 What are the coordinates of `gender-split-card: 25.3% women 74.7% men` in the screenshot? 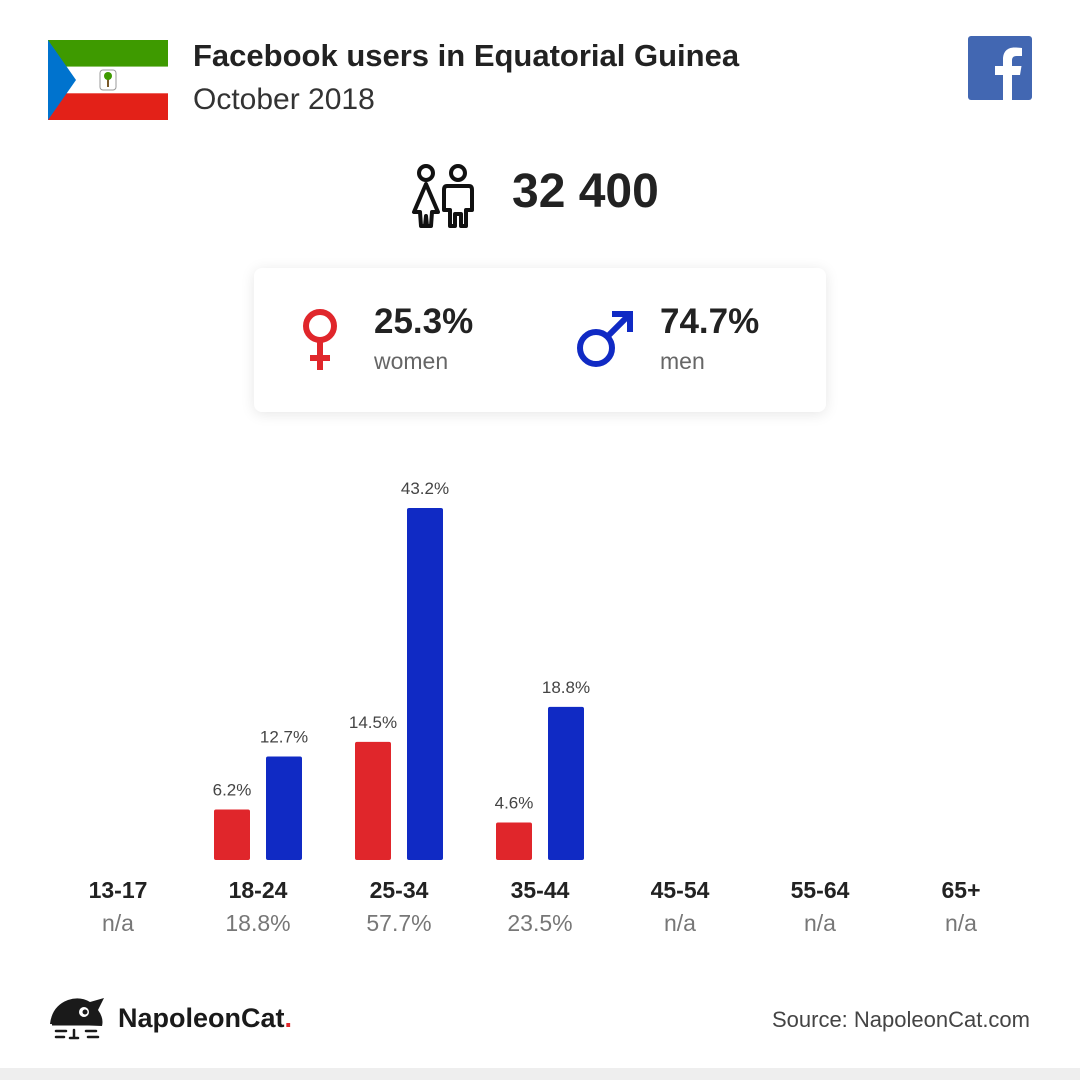 It's located at (540, 340).